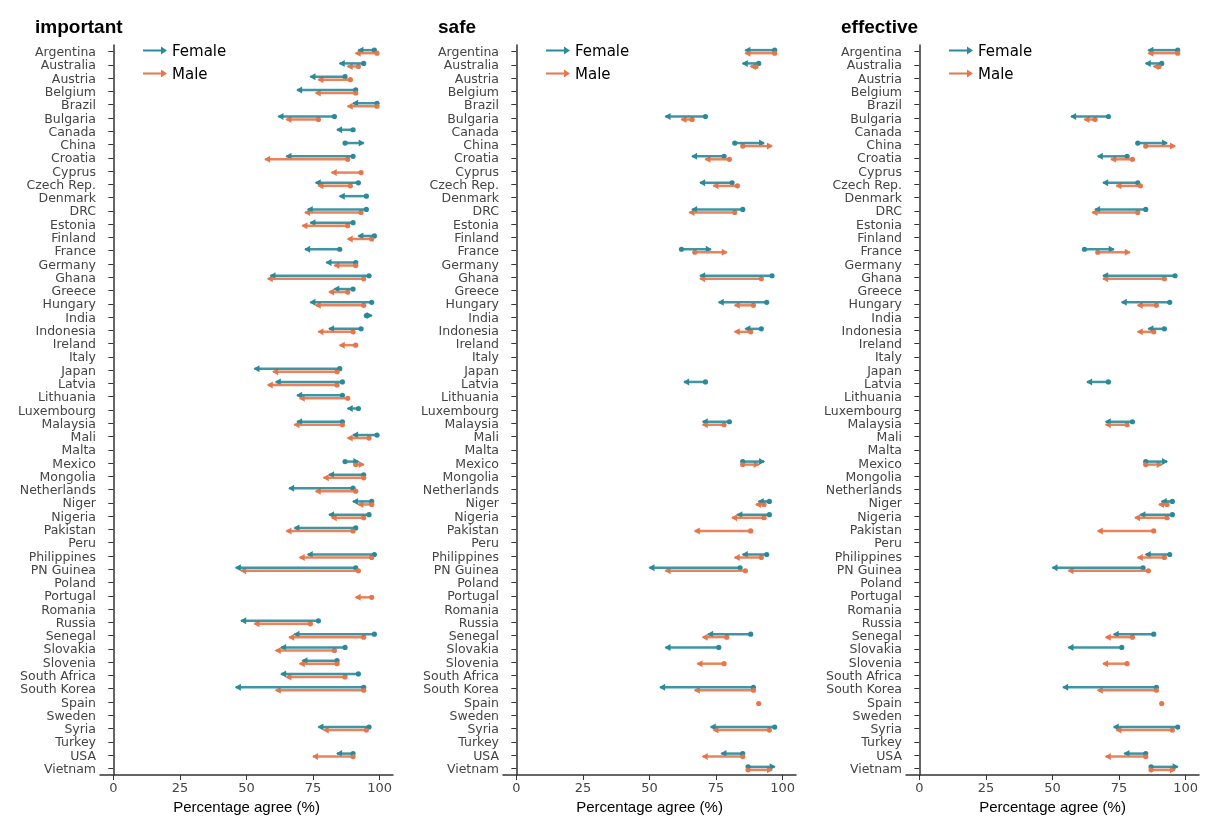  What do you see at coordinates (75, 742) in the screenshot?
I see `y-tick-label: Turkey` at bounding box center [75, 742].